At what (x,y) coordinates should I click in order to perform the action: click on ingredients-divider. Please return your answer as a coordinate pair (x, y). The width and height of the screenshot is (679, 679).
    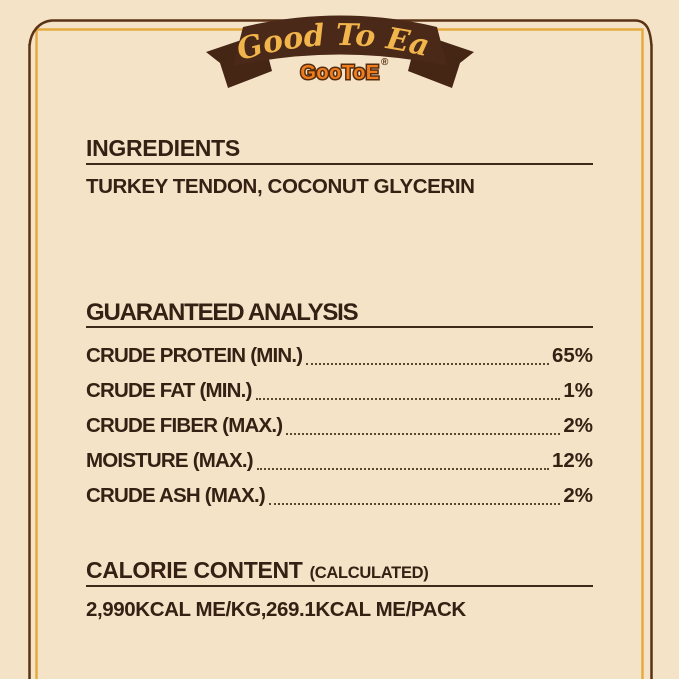
    Looking at the image, I should click on (339, 164).